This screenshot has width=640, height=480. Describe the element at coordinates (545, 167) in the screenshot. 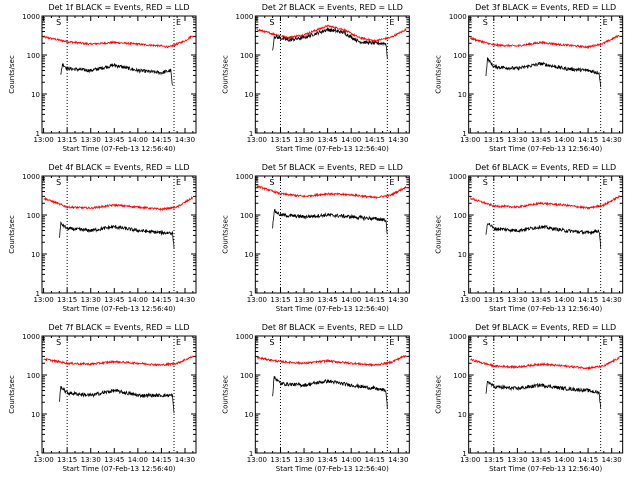

I see `panel-title: Det 6f BLACK = Events, RED = LLD` at that location.